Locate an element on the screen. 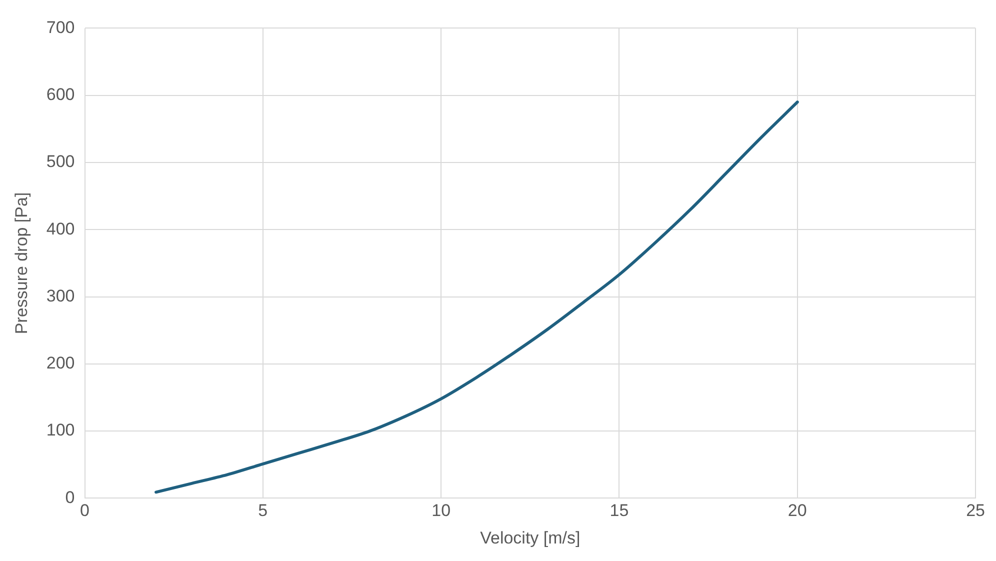 The width and height of the screenshot is (996, 561). y-tick-label: 500 is located at coordinates (60, 162).